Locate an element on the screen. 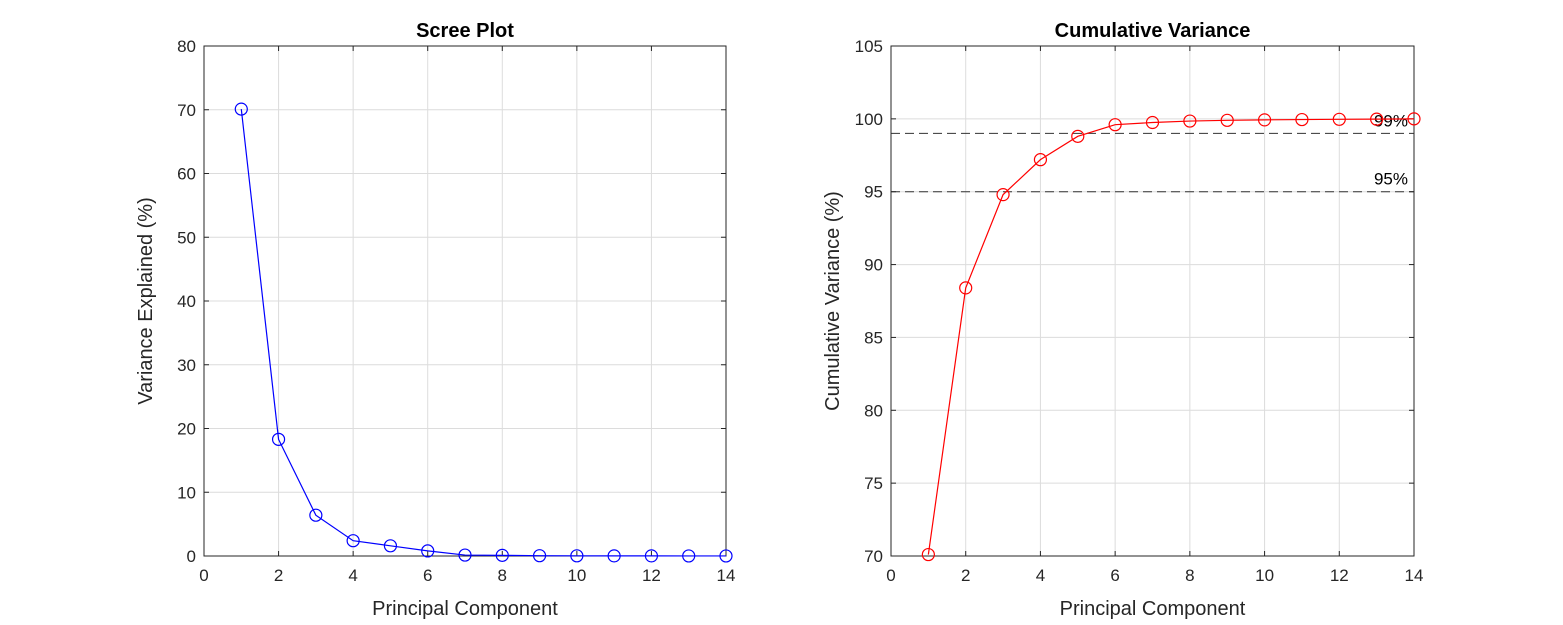 The image size is (1563, 625). scree-plot-y-axis-label: Variance Explained (%) is located at coordinates (146, 301).